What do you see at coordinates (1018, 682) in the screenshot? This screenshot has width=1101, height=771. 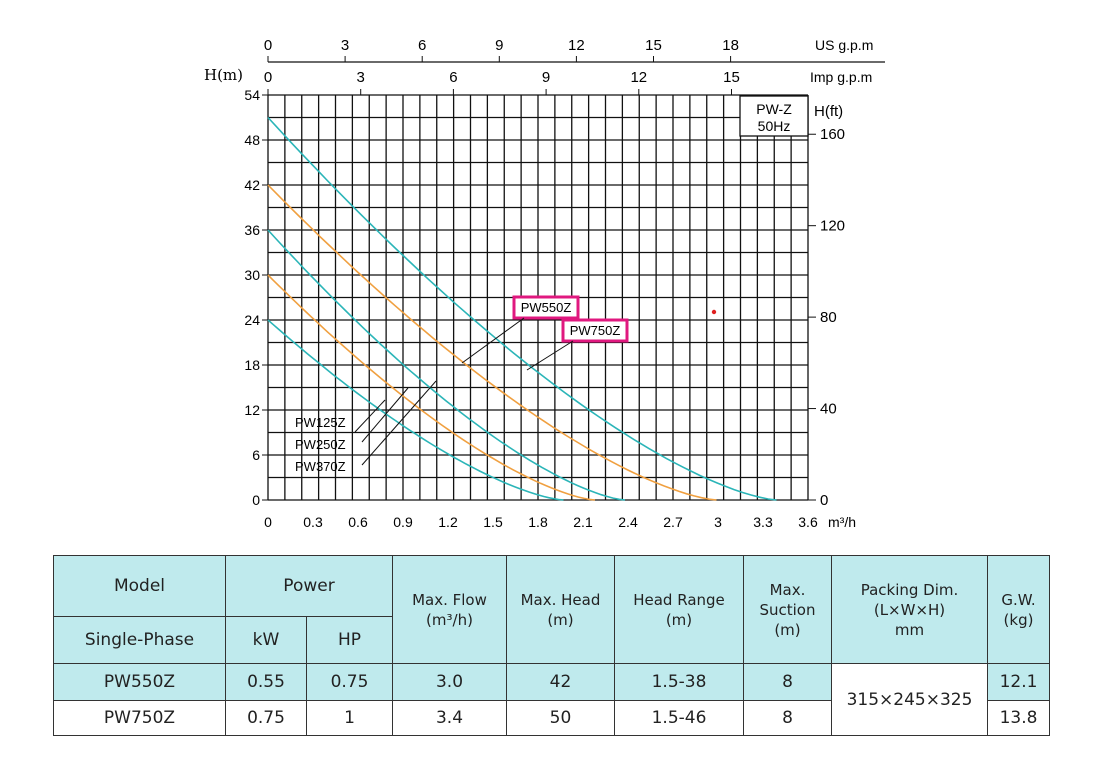 I see `cell-gw: 12.1` at bounding box center [1018, 682].